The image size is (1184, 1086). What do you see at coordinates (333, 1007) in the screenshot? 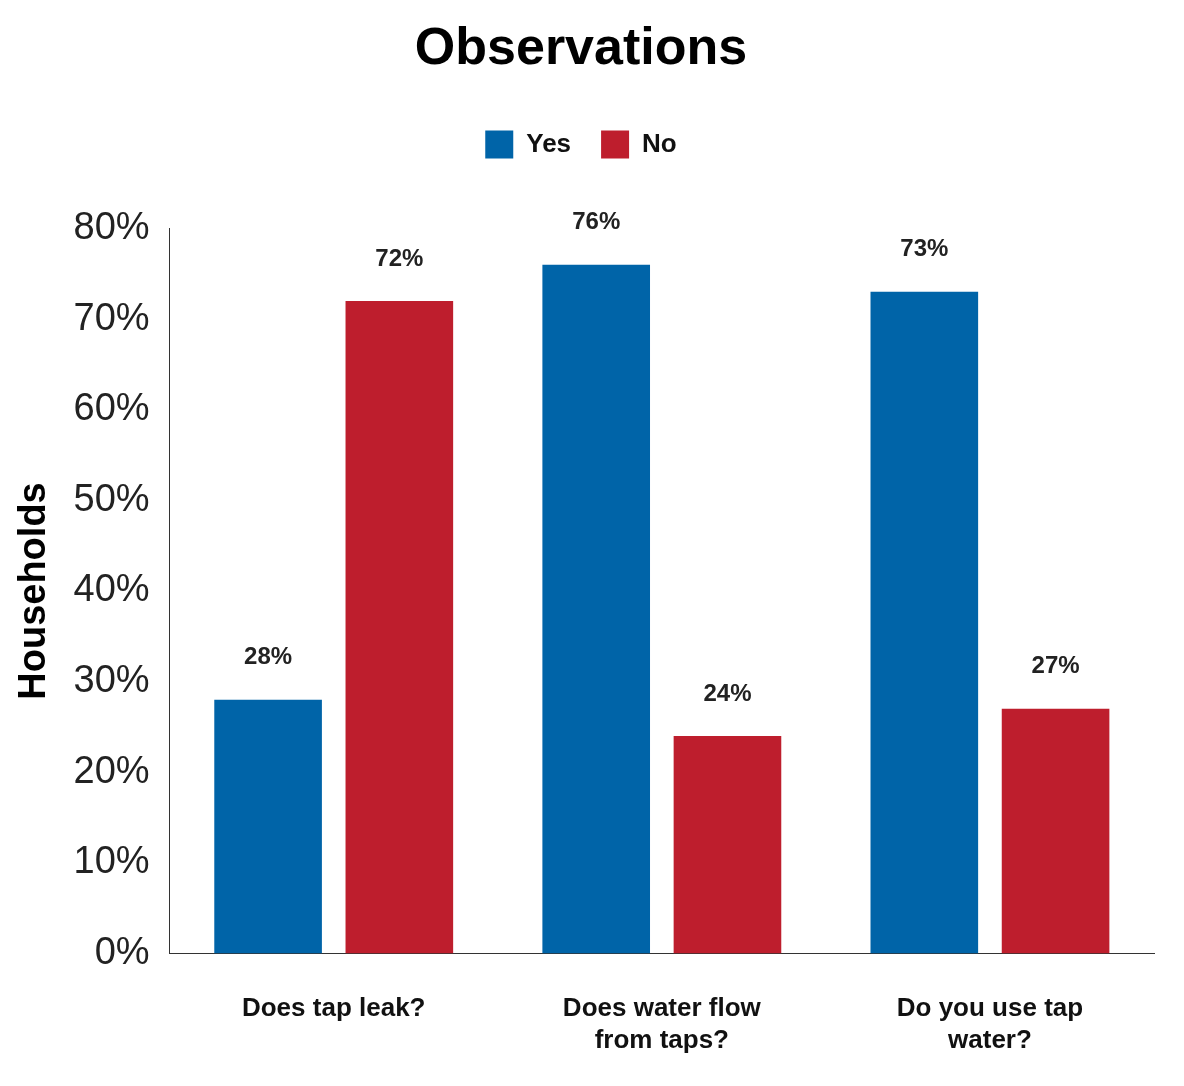
I see `x-tick-label: Does tap leak?` at bounding box center [333, 1007].